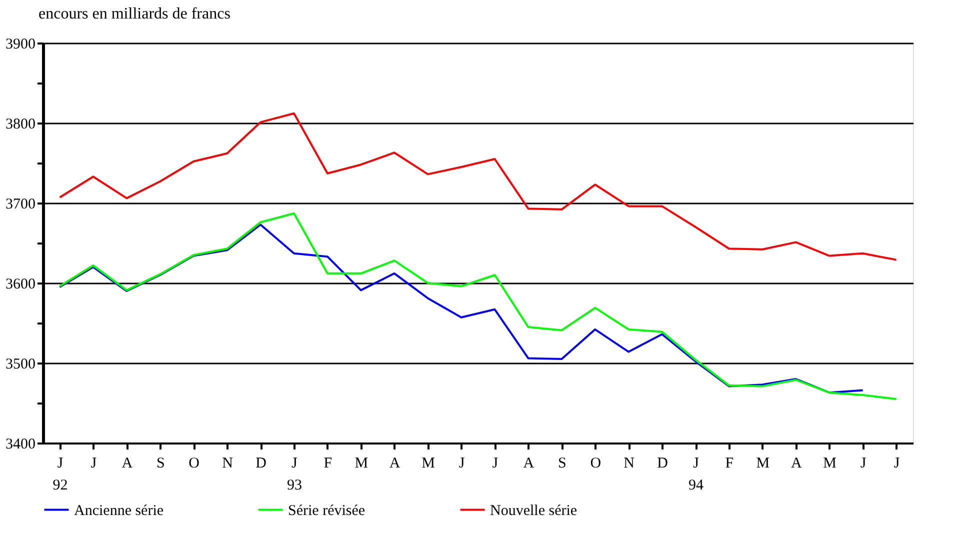  Describe the element at coordinates (21, 124) in the screenshot. I see `y-tick-label: 3800` at that location.